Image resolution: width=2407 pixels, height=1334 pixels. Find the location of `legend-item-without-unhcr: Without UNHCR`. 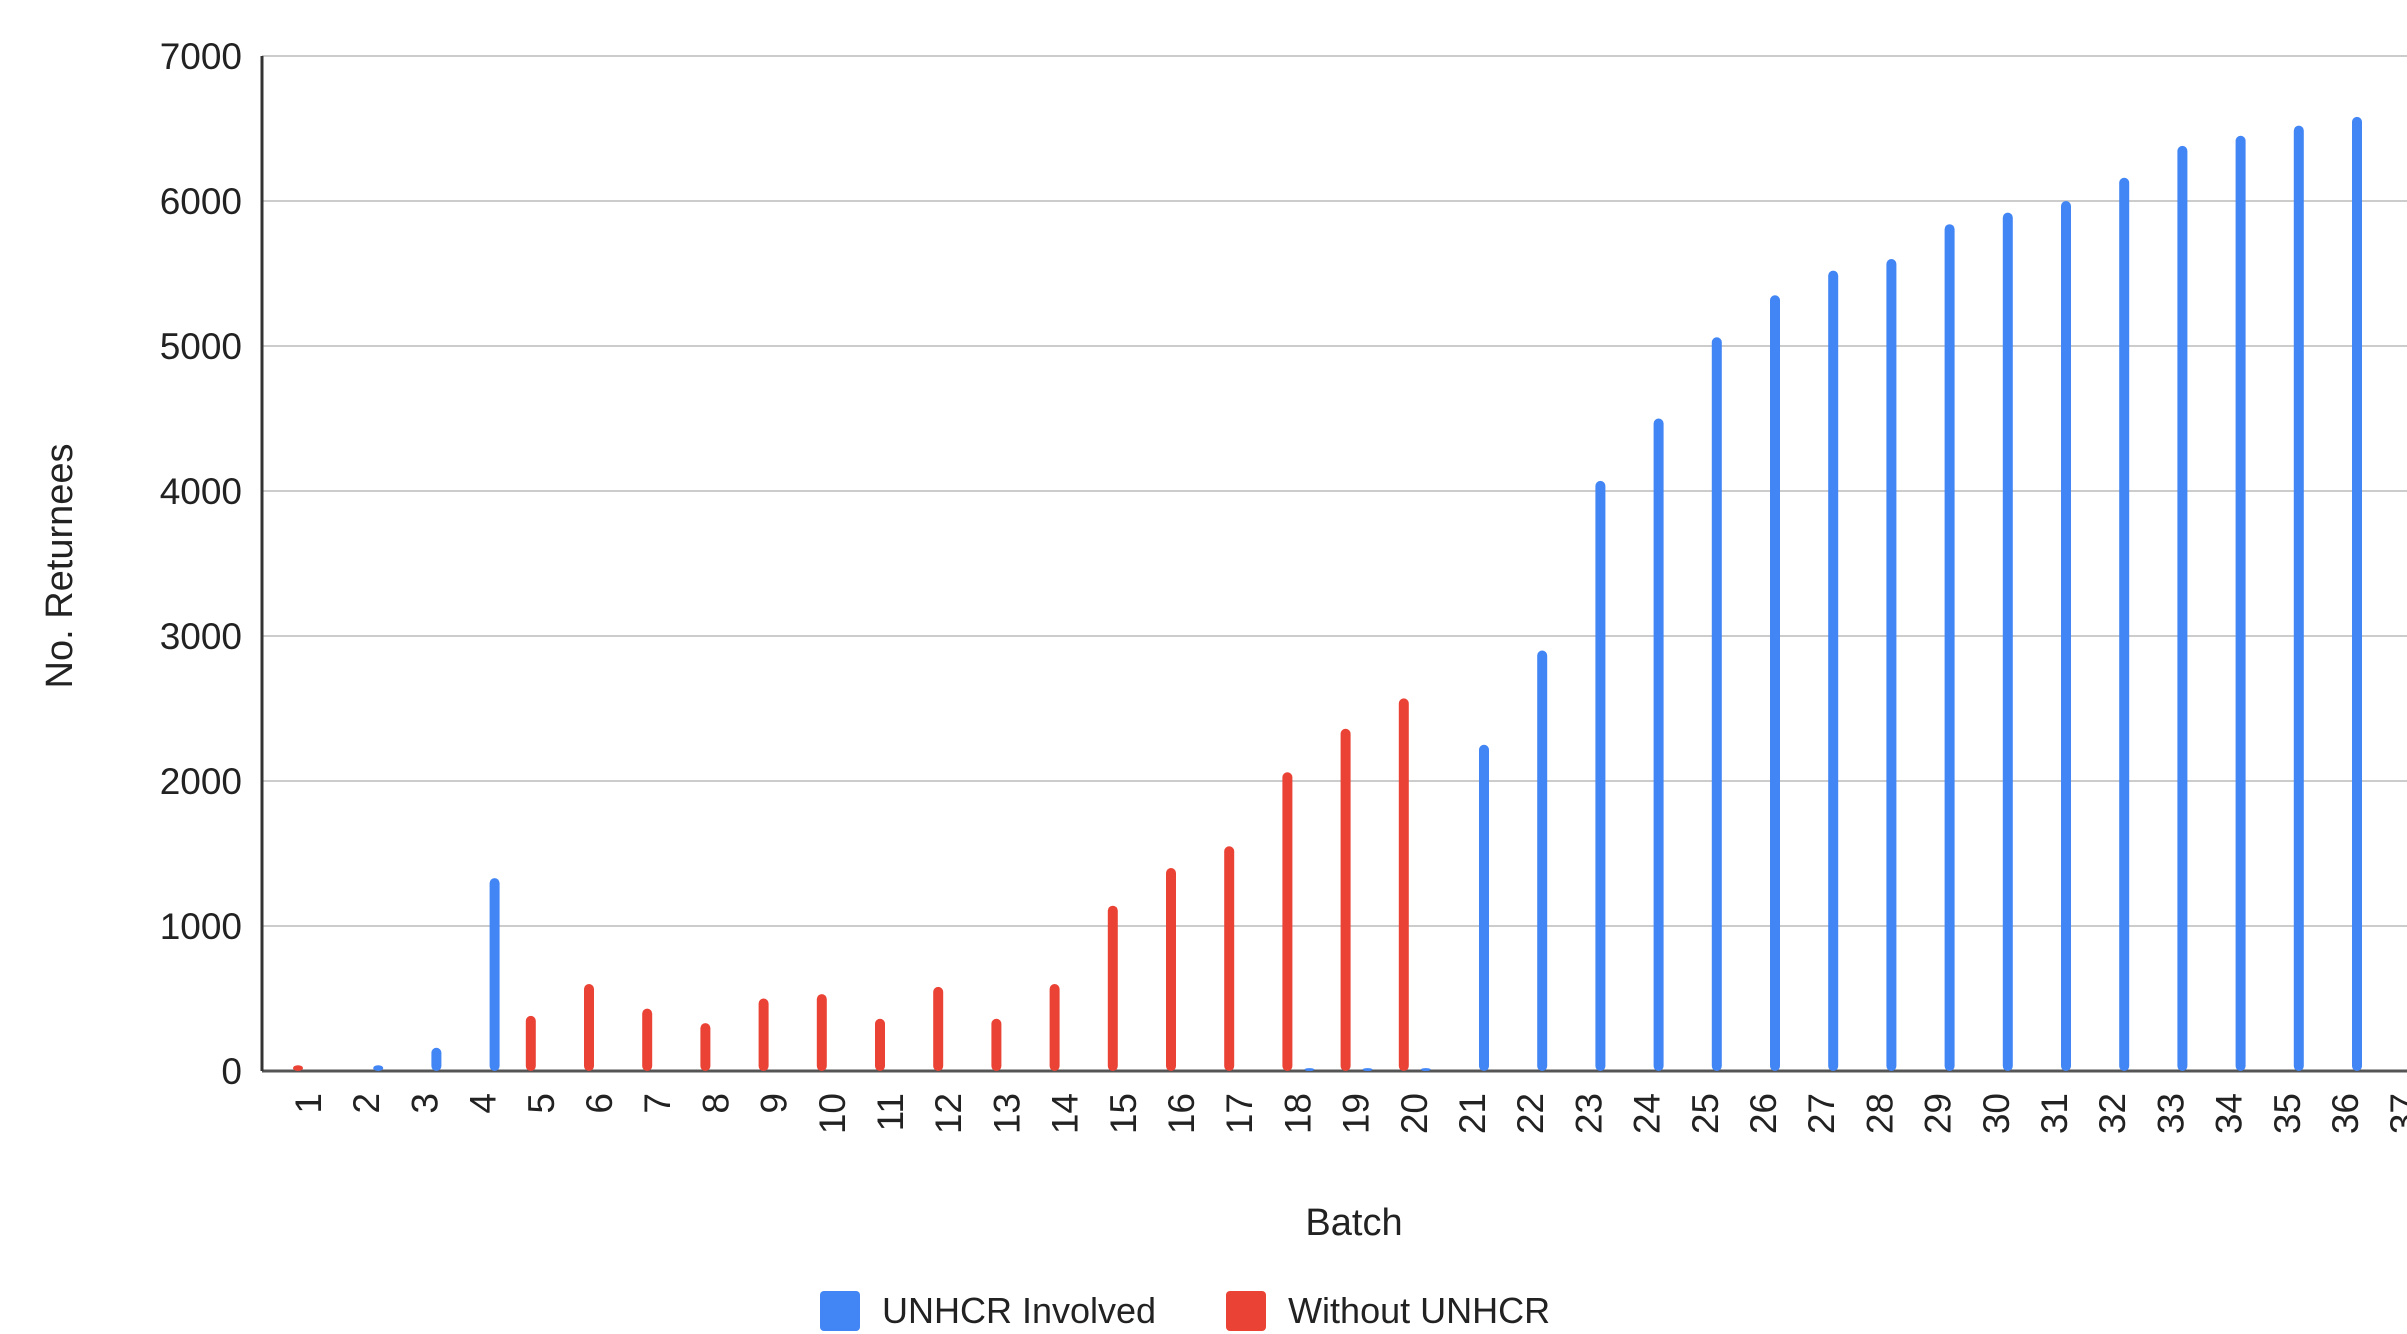

legend-item-without-unhcr: Without UNHCR is located at coordinates (1388, 1311).